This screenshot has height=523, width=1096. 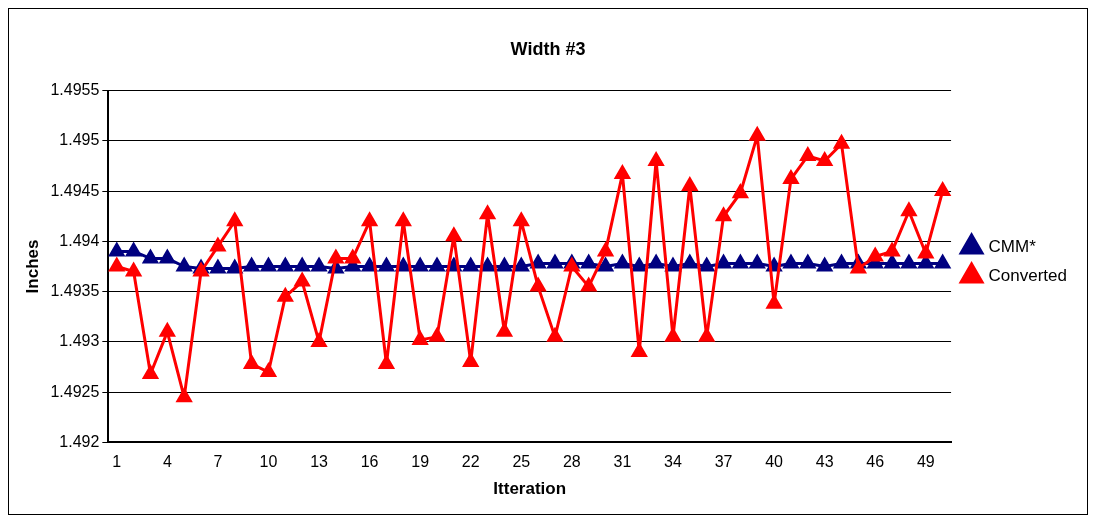 I want to click on x-tick-label: 40, so click(x=774, y=462).